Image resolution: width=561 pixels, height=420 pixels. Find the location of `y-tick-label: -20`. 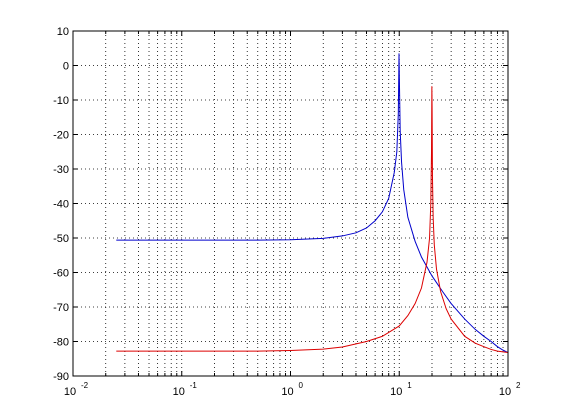

y-tick-label: -20 is located at coordinates (61, 136).